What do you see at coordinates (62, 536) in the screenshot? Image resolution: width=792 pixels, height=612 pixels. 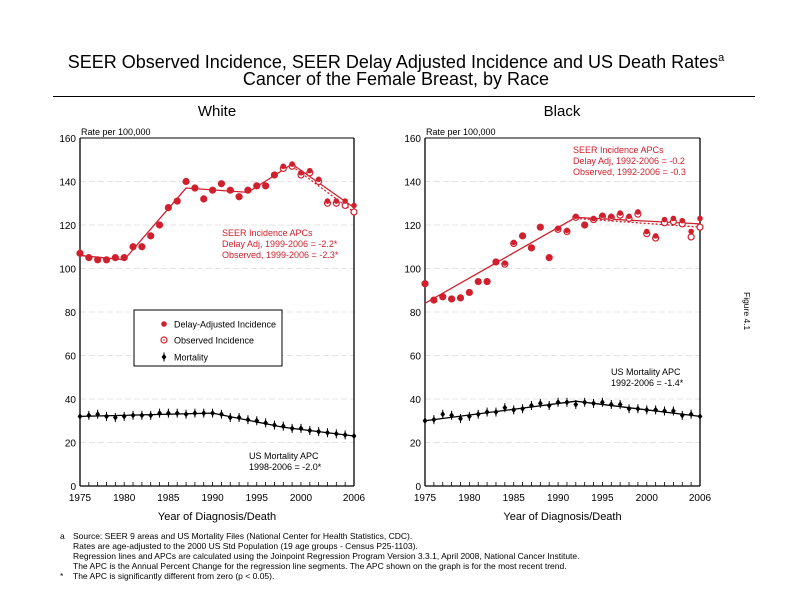 I see `footnote-mark: a` at bounding box center [62, 536].